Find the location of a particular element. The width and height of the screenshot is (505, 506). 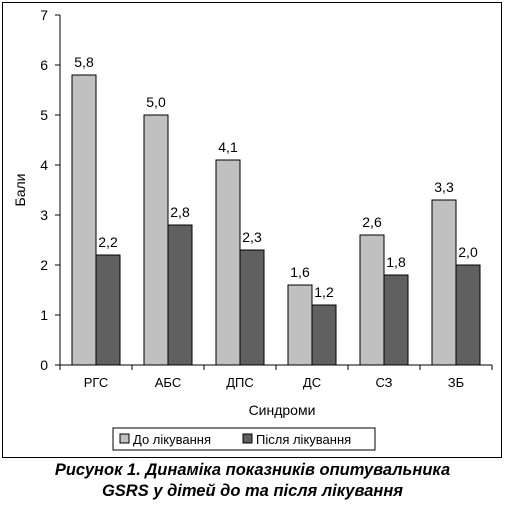

x-tick-label: ЗБ is located at coordinates (456, 382).